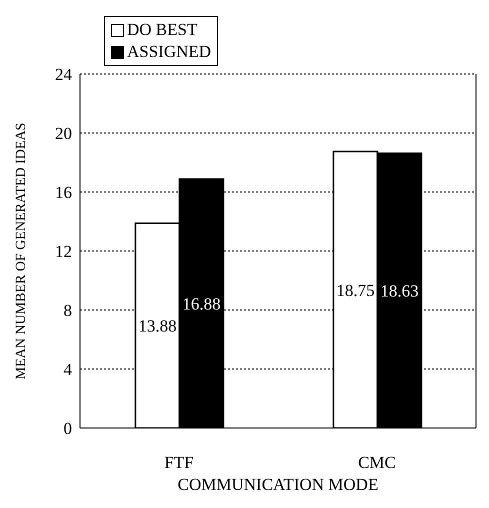 This screenshot has width=489, height=508. What do you see at coordinates (68, 428) in the screenshot?
I see `y-tick-label: 0` at bounding box center [68, 428].